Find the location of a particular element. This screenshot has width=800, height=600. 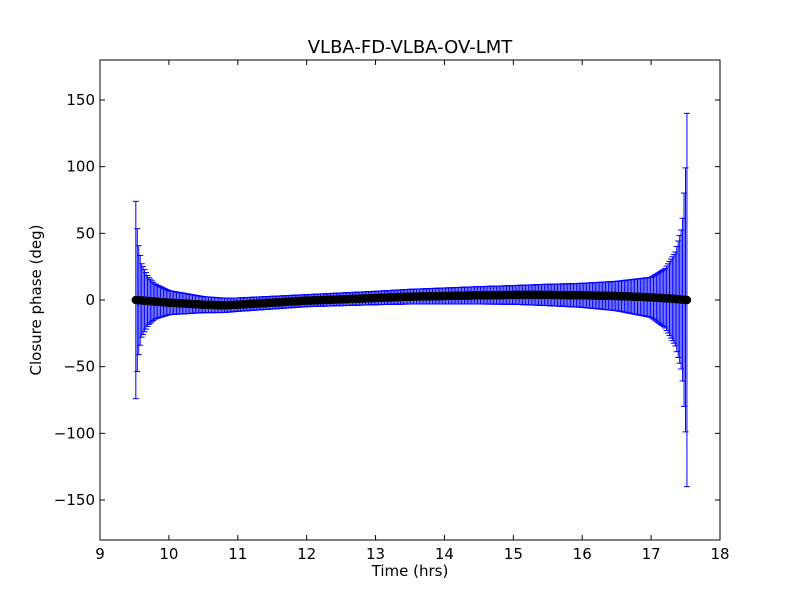

x-axis-label: Time (hrs) is located at coordinates (410, 571).